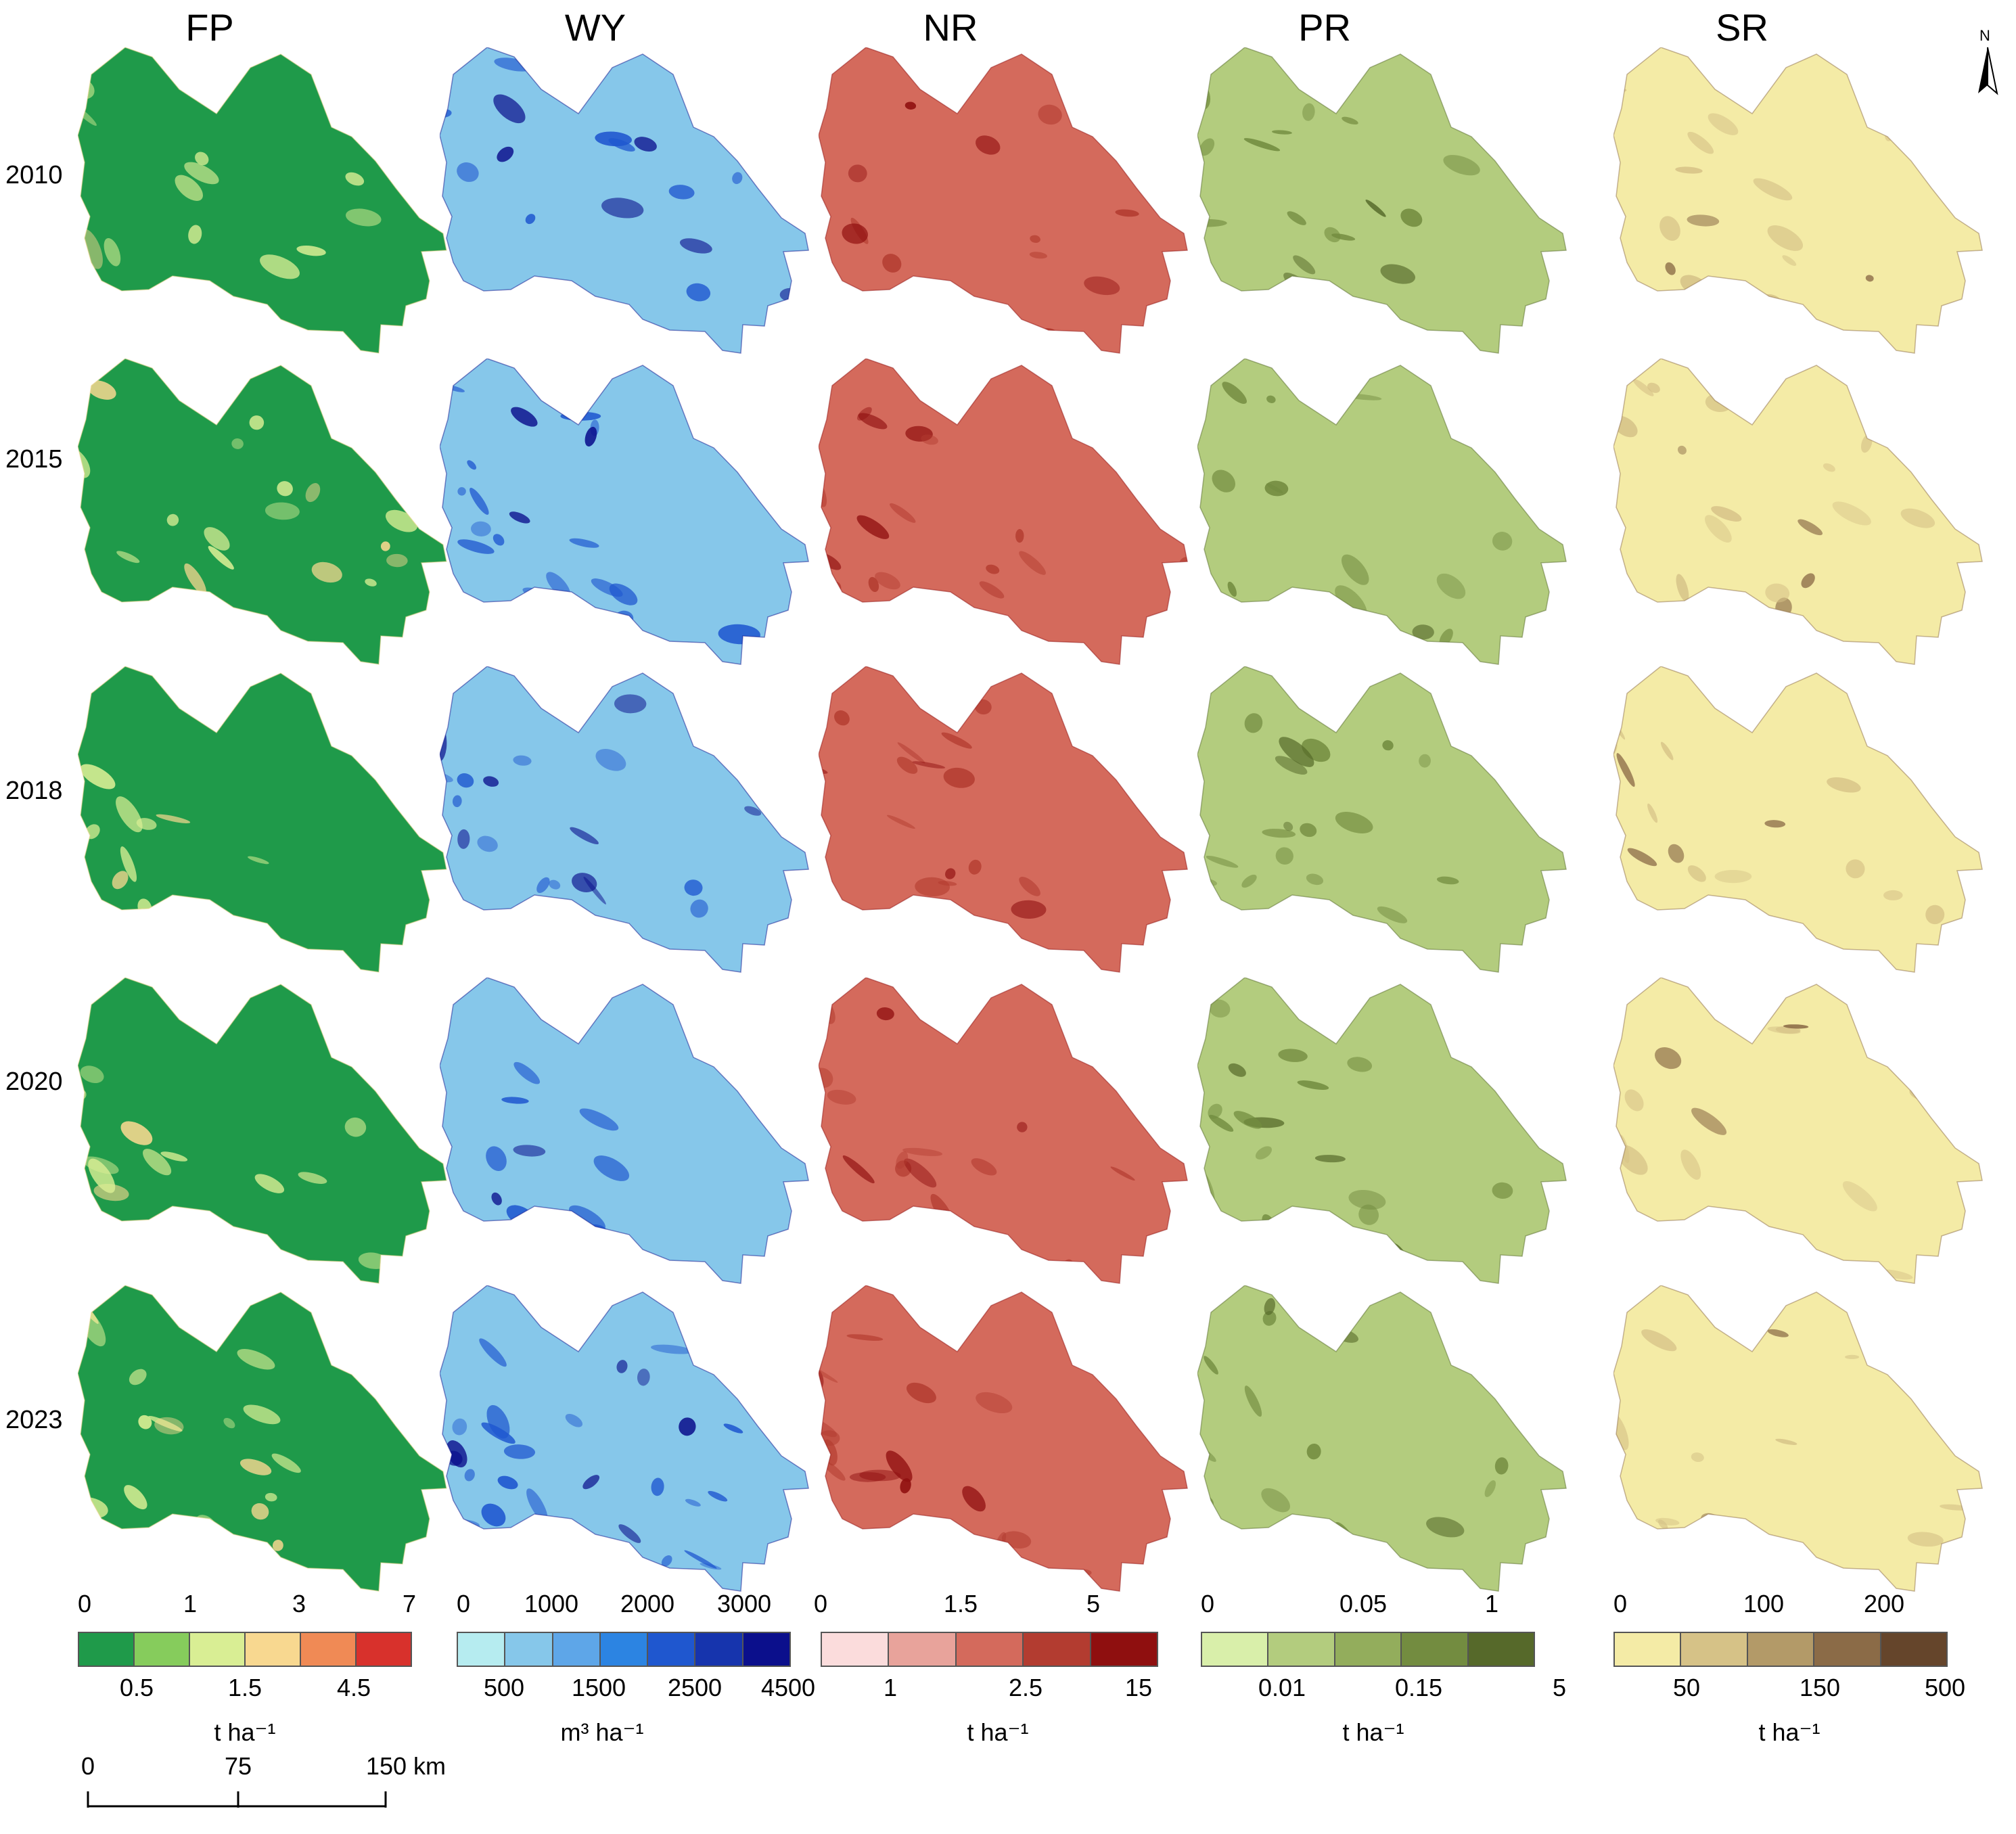  Describe the element at coordinates (625, 1438) in the screenshot. I see `map-wy-2023` at that location.